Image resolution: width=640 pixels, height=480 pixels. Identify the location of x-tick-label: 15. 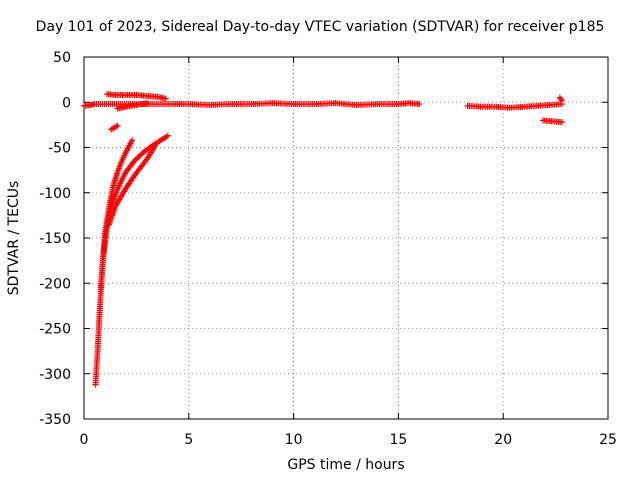
(398, 440).